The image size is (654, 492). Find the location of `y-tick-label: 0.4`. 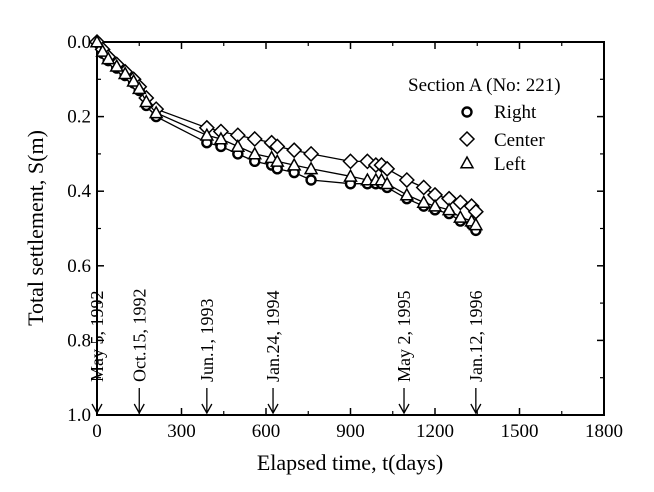

y-tick-label: 0.4 is located at coordinates (79, 191).